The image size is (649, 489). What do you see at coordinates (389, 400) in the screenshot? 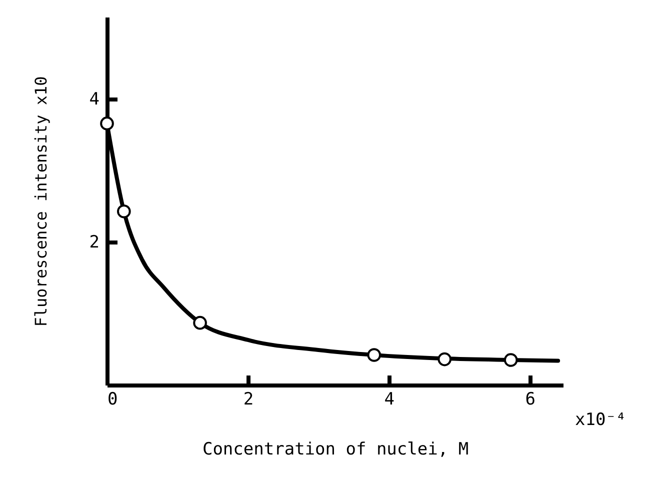
I see `x-tick-label: 4` at bounding box center [389, 400].